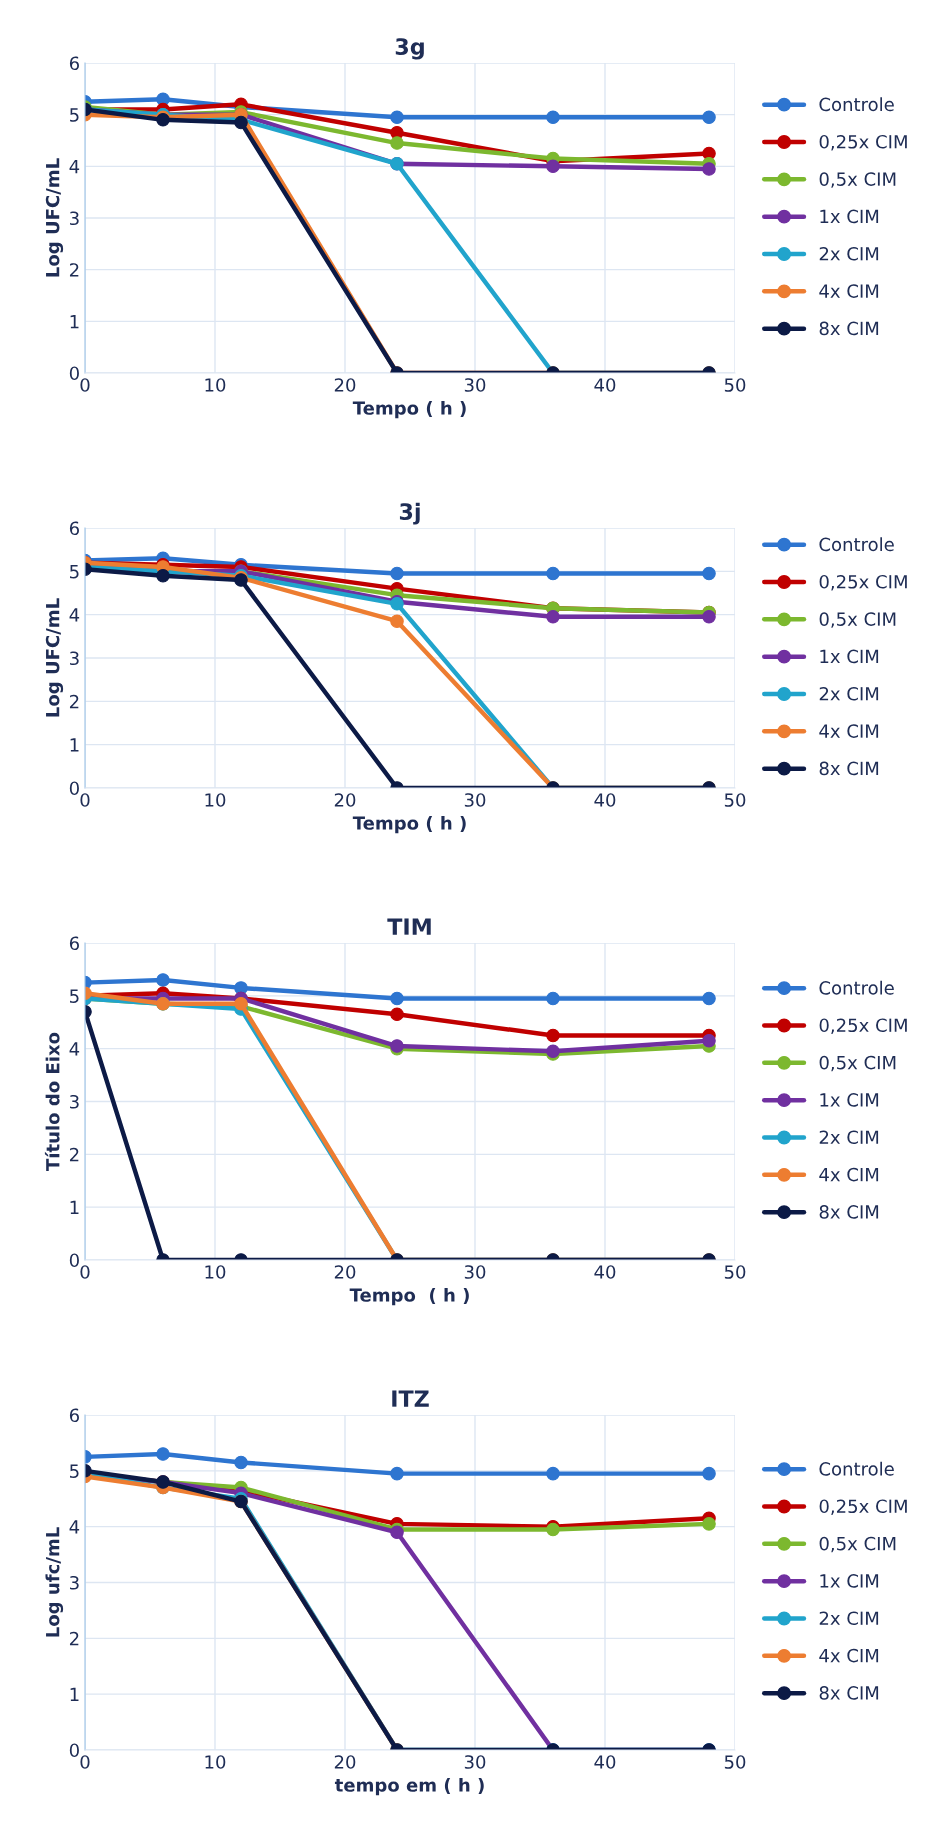  Describe the element at coordinates (409, 513) in the screenshot. I see `chart-title: 3j` at that location.